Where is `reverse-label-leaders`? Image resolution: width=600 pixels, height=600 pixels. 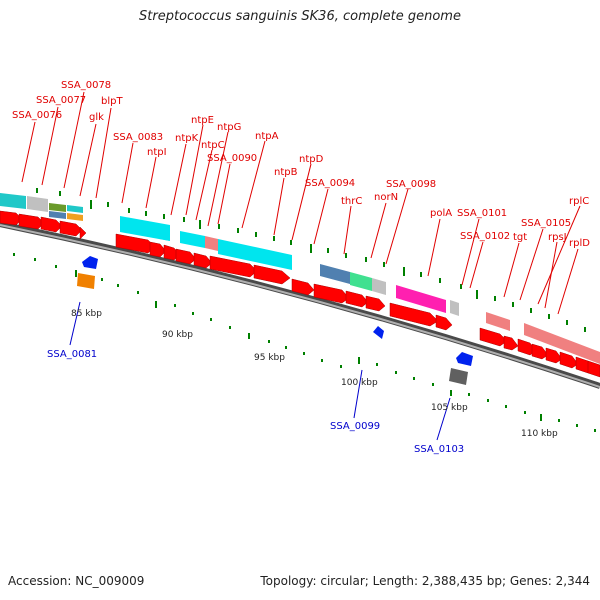
reverse-label-leaders is located at coordinates (260, 371).